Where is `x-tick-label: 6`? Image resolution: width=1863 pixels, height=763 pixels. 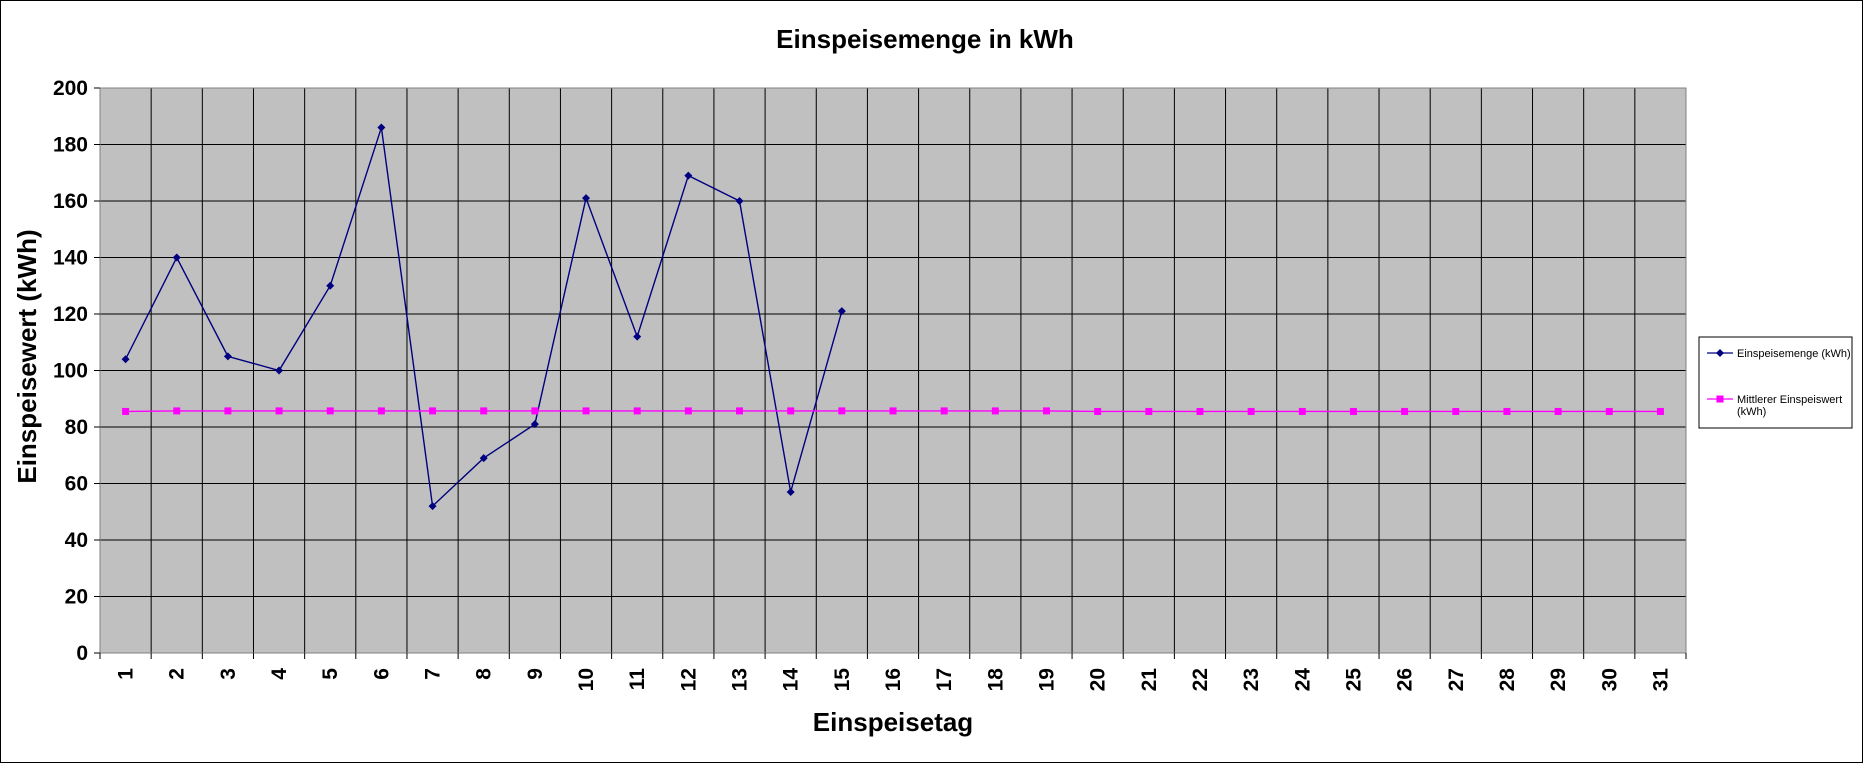 x-tick-label: 6 is located at coordinates (381, 674).